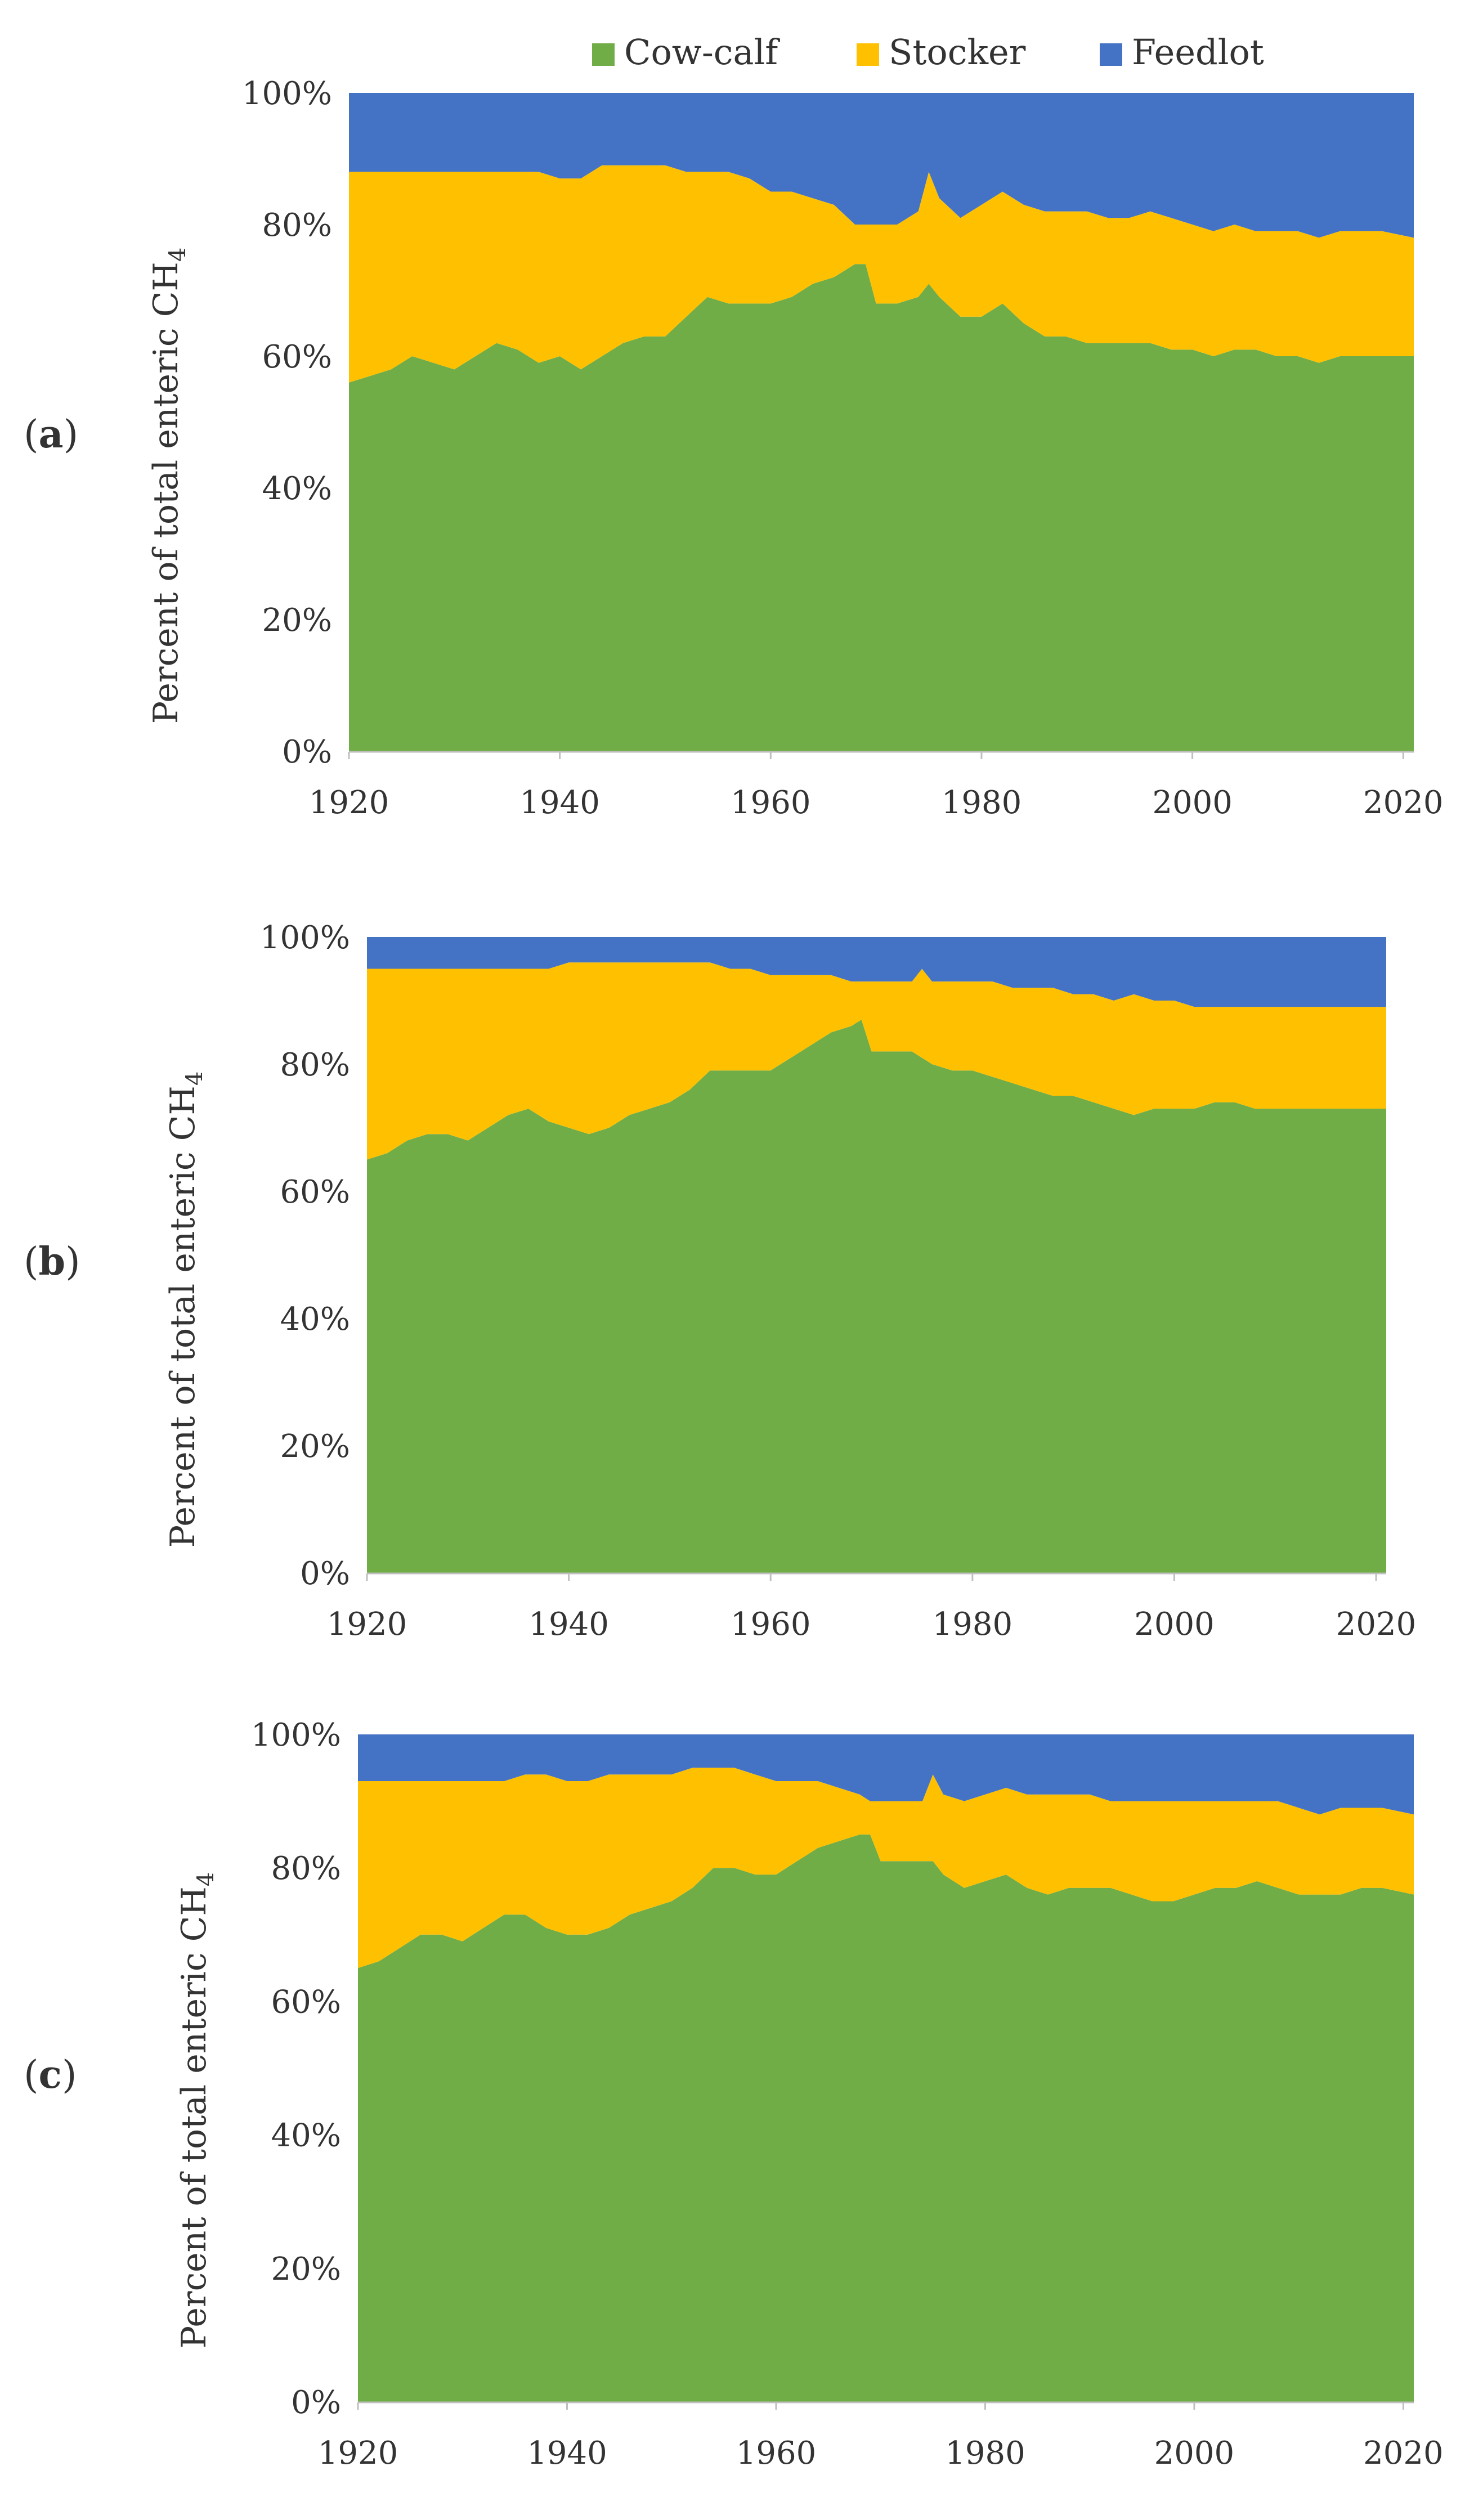 Image resolution: width=1474 pixels, height=2520 pixels. What do you see at coordinates (305, 1256) in the screenshot?
I see `y-ticks-b: 0% 20% 40% 60% 80% 100%` at bounding box center [305, 1256].